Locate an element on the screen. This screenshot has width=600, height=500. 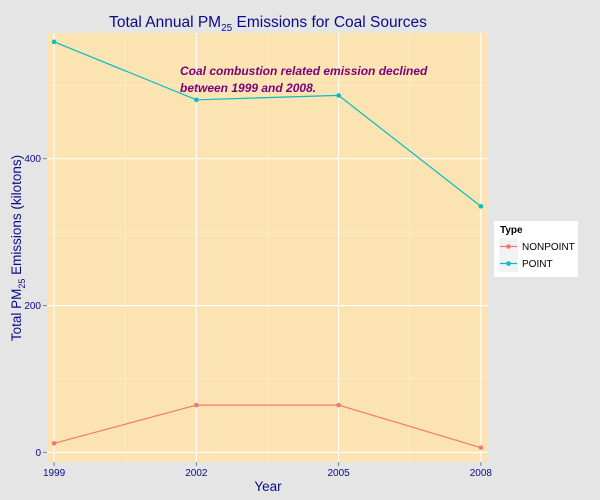
legend-item-nonpoint: NONPOINT is located at coordinates (537, 246).